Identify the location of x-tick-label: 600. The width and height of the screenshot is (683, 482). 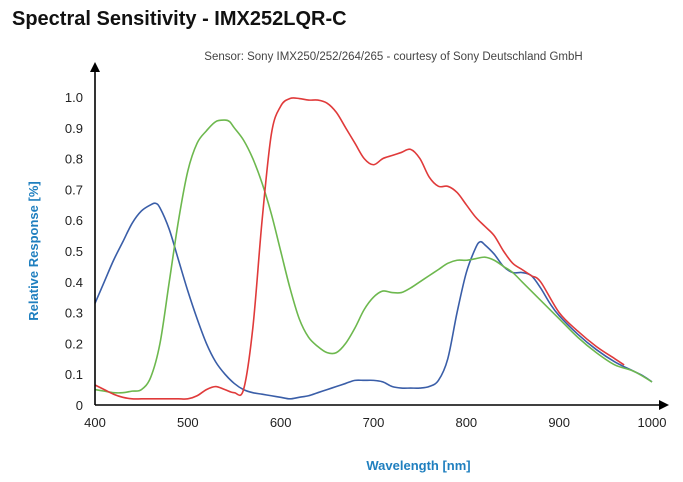
(281, 422).